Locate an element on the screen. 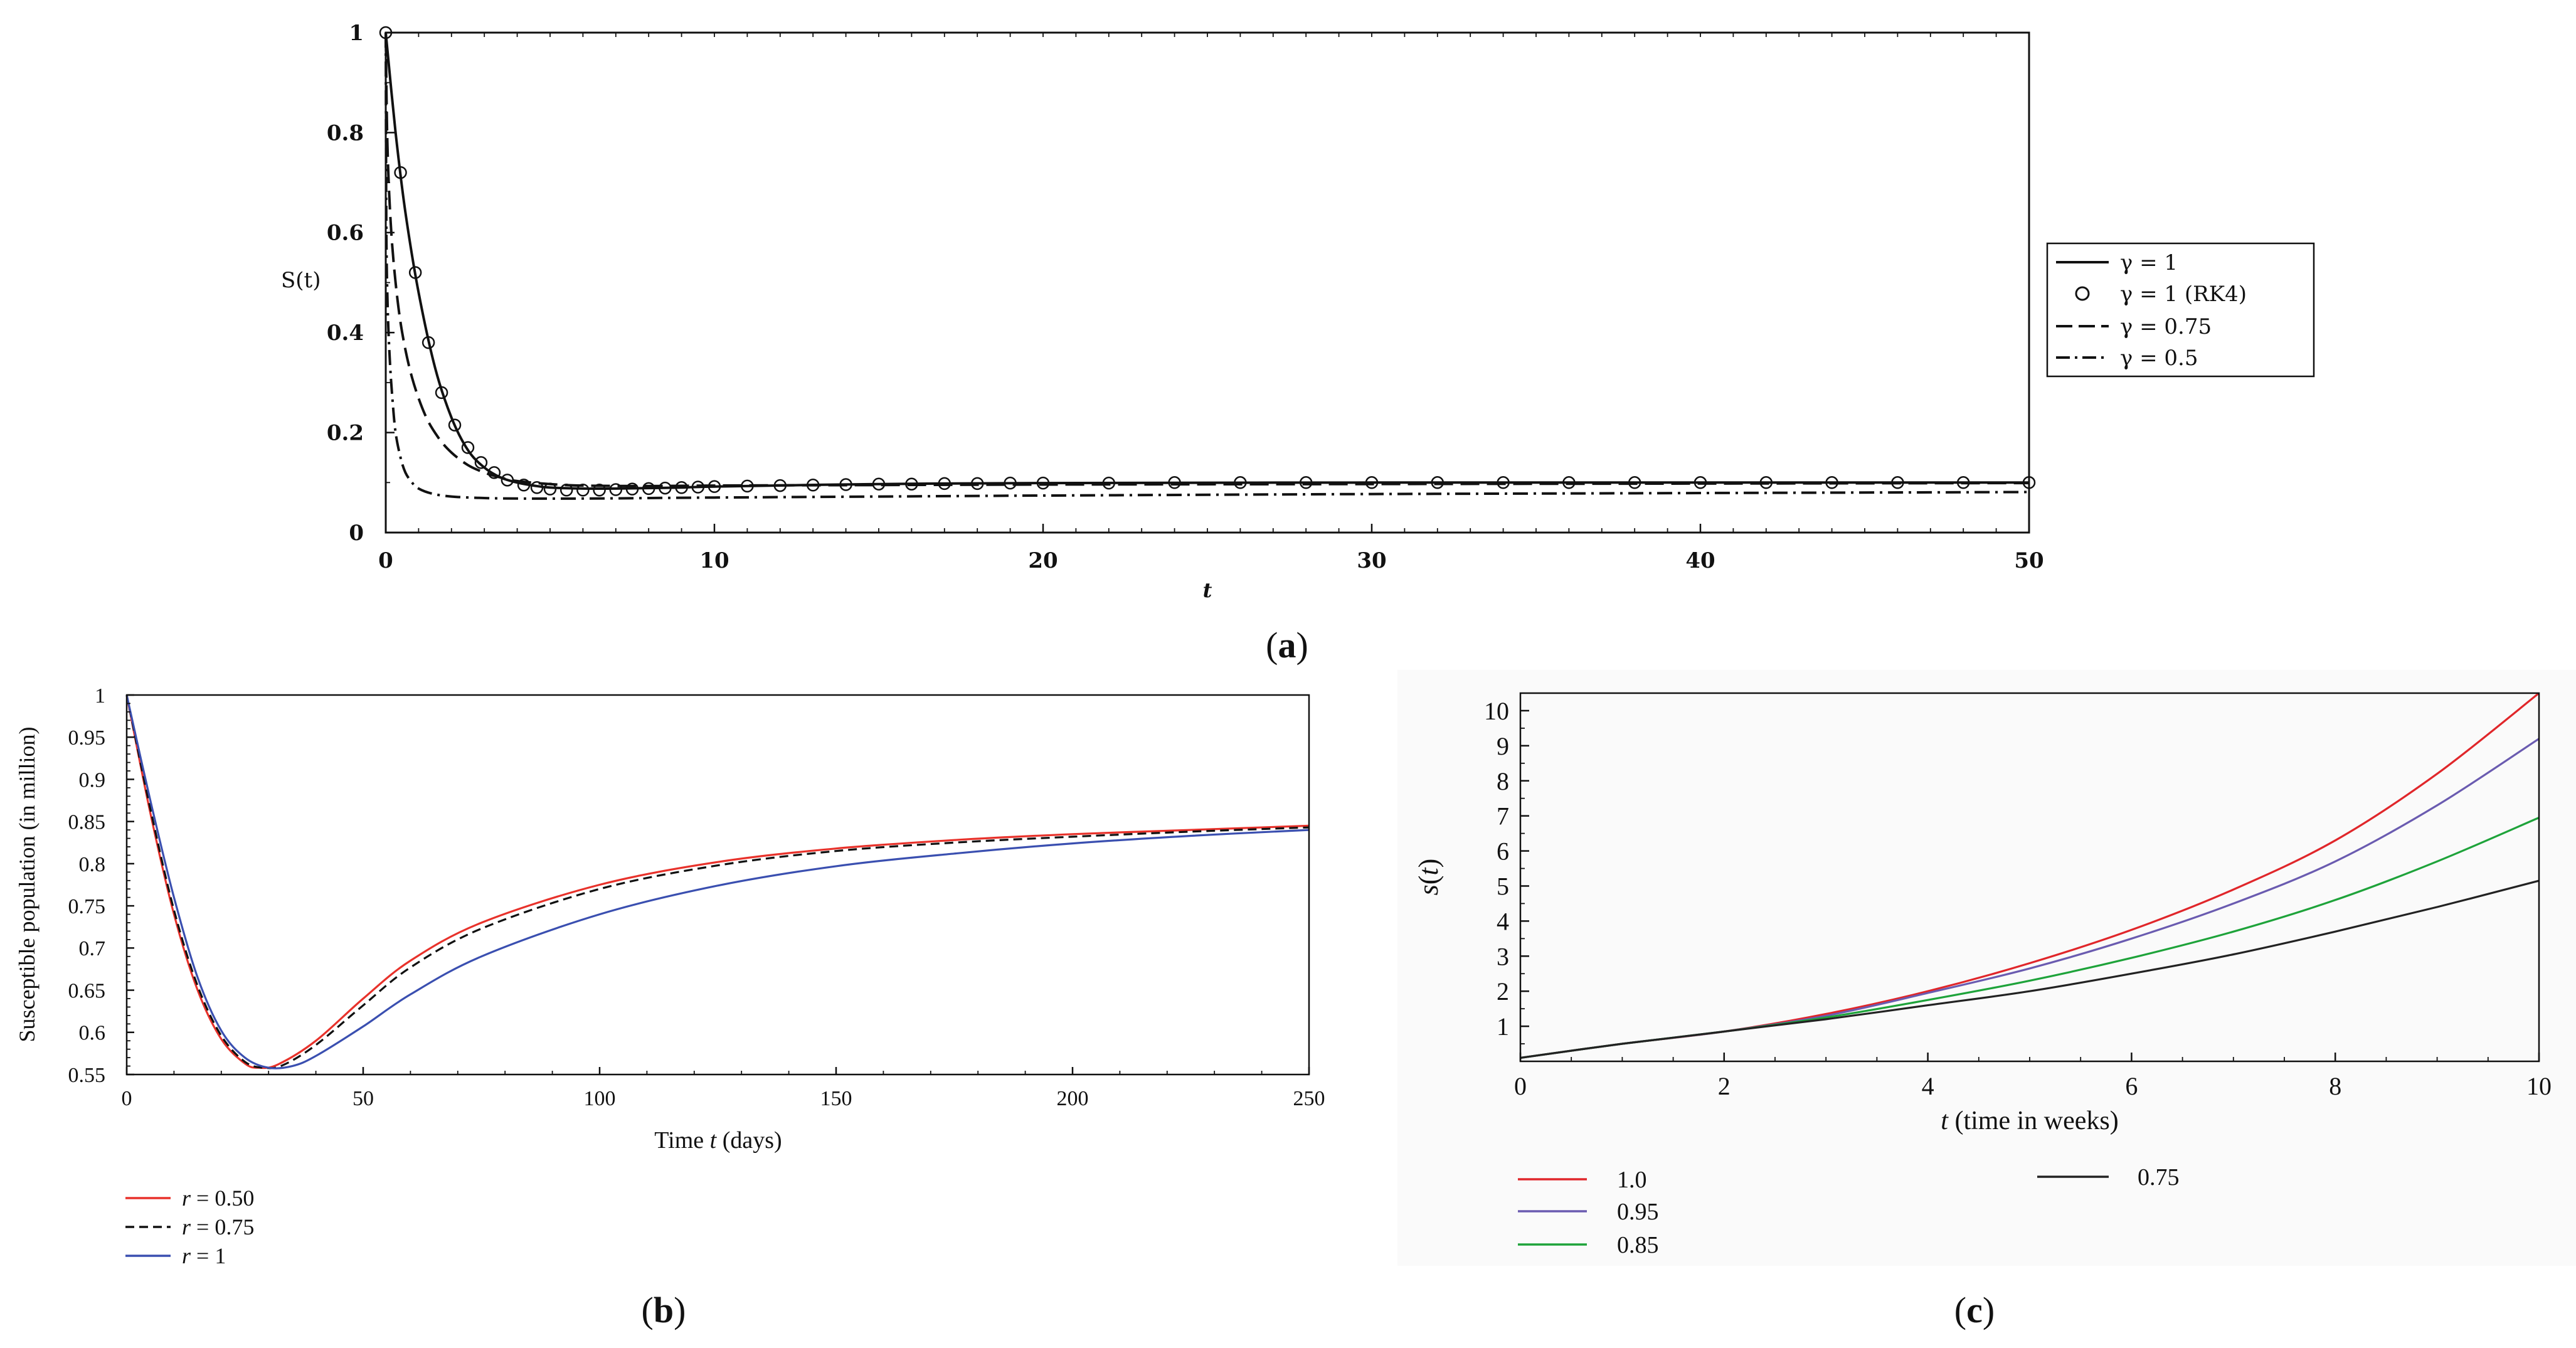 The height and width of the screenshot is (1348, 2576). panel-b-xtick-label: 200 is located at coordinates (1073, 1098).